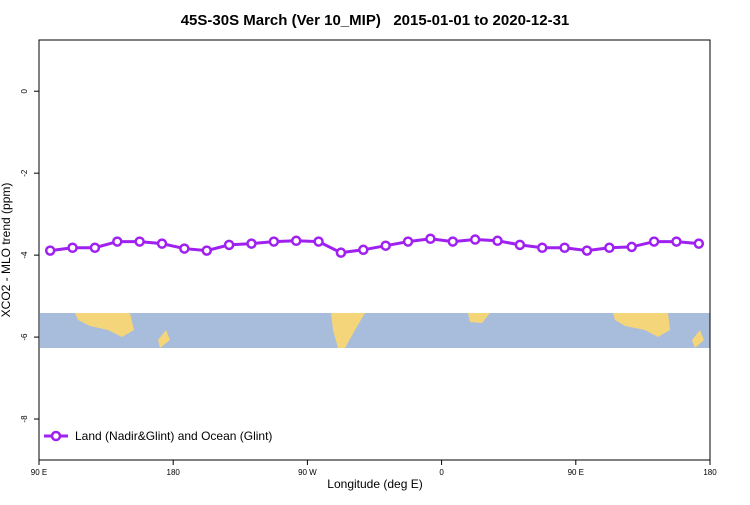 The image size is (750, 505). What do you see at coordinates (24, 173) in the screenshot?
I see `y-tick-label: -2` at bounding box center [24, 173].